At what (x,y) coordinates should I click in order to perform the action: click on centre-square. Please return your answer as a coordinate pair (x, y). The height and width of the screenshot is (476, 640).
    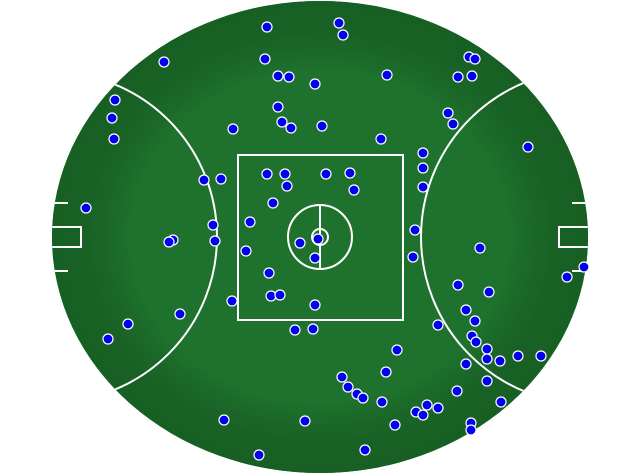
    Looking at the image, I should click on (320, 237).